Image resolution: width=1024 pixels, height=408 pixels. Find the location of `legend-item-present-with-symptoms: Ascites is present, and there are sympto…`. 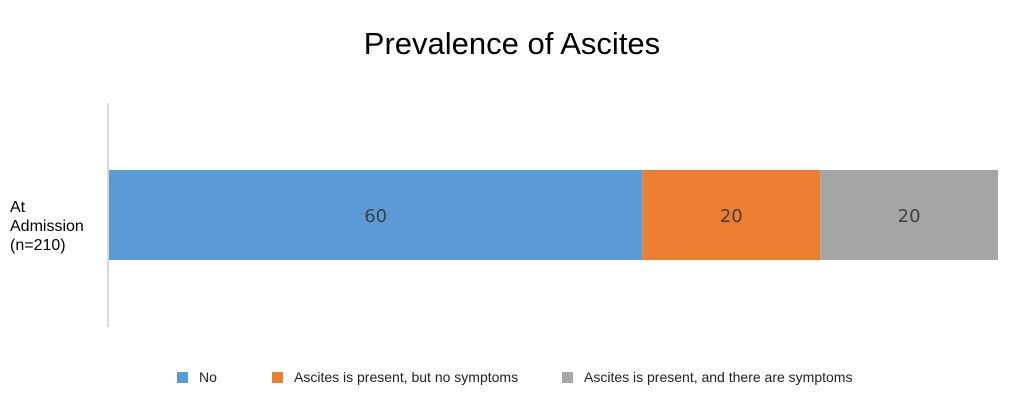

legend-item-present-with-symptoms: Ascites is present, and there are sympto… is located at coordinates (707, 377).